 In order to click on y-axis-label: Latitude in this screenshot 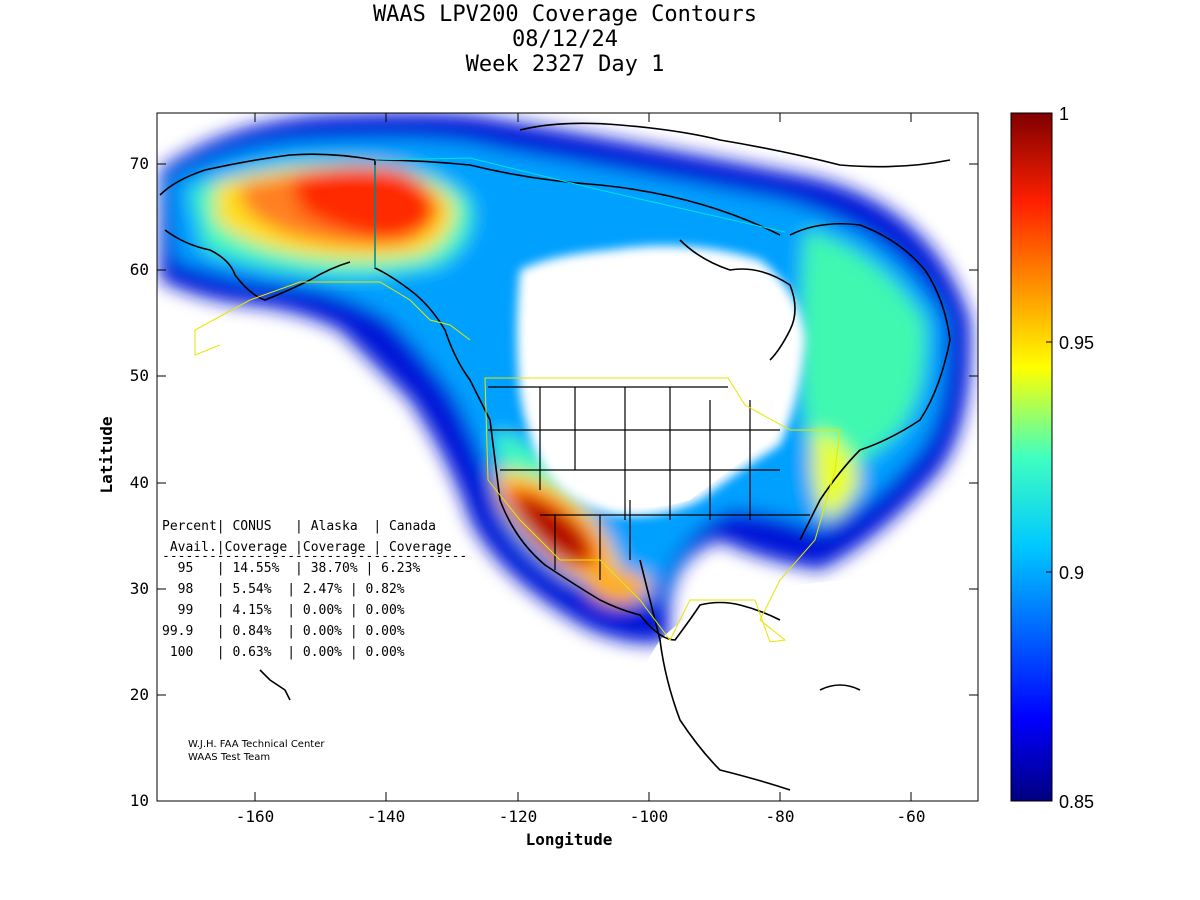, I will do `click(106, 454)`.